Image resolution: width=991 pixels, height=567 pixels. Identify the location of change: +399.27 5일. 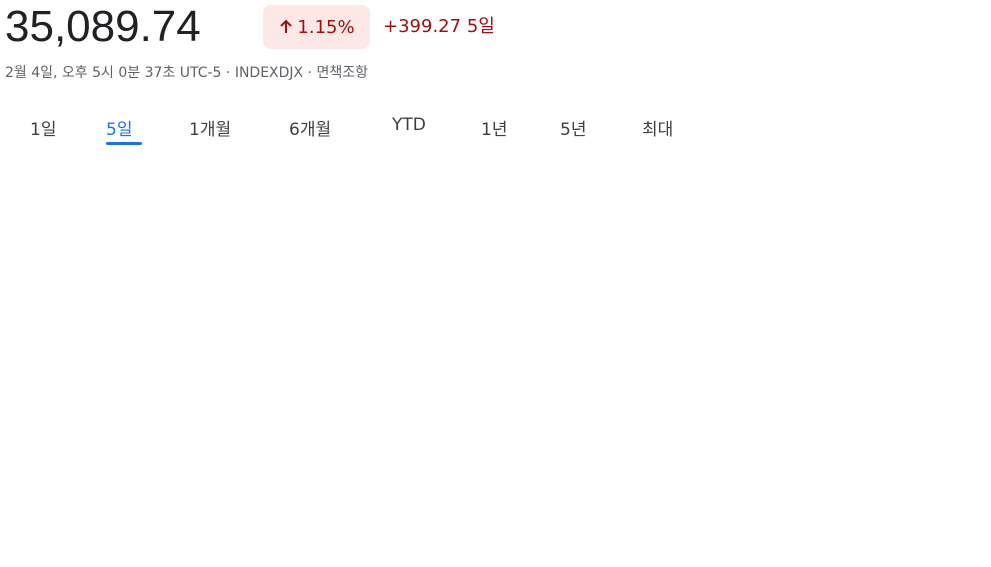
(439, 25).